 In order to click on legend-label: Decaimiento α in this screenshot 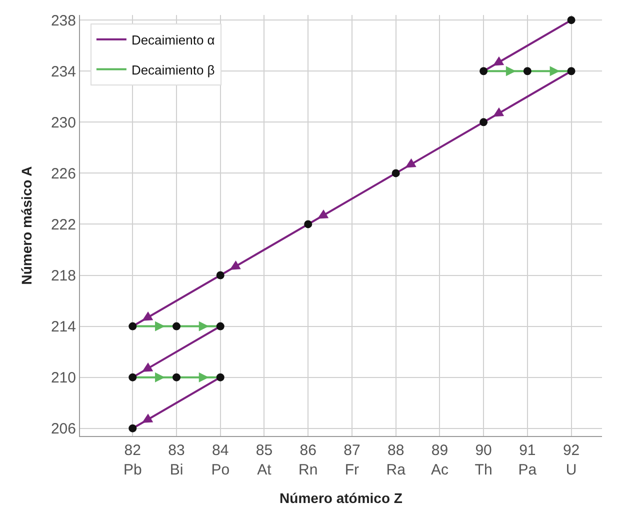, I will do `click(173, 40)`.